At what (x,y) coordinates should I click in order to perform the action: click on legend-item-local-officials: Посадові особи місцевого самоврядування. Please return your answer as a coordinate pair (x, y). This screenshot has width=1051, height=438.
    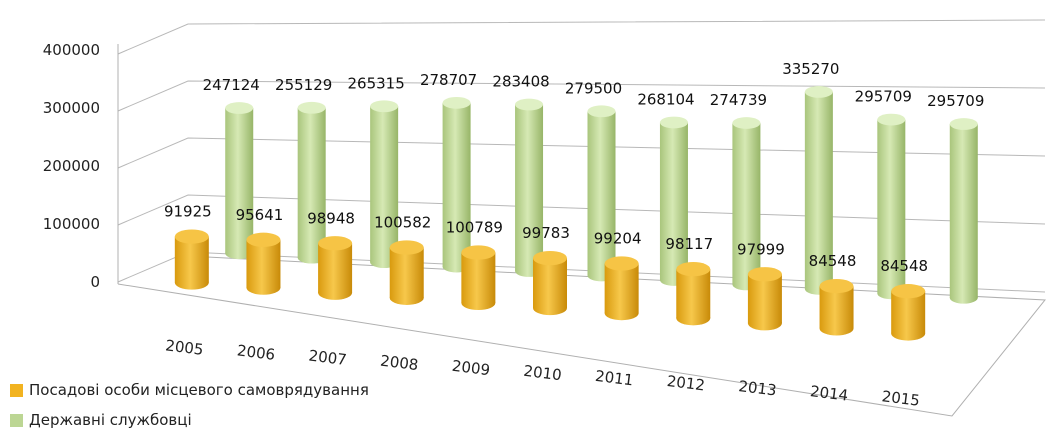
    Looking at the image, I should click on (189, 390).